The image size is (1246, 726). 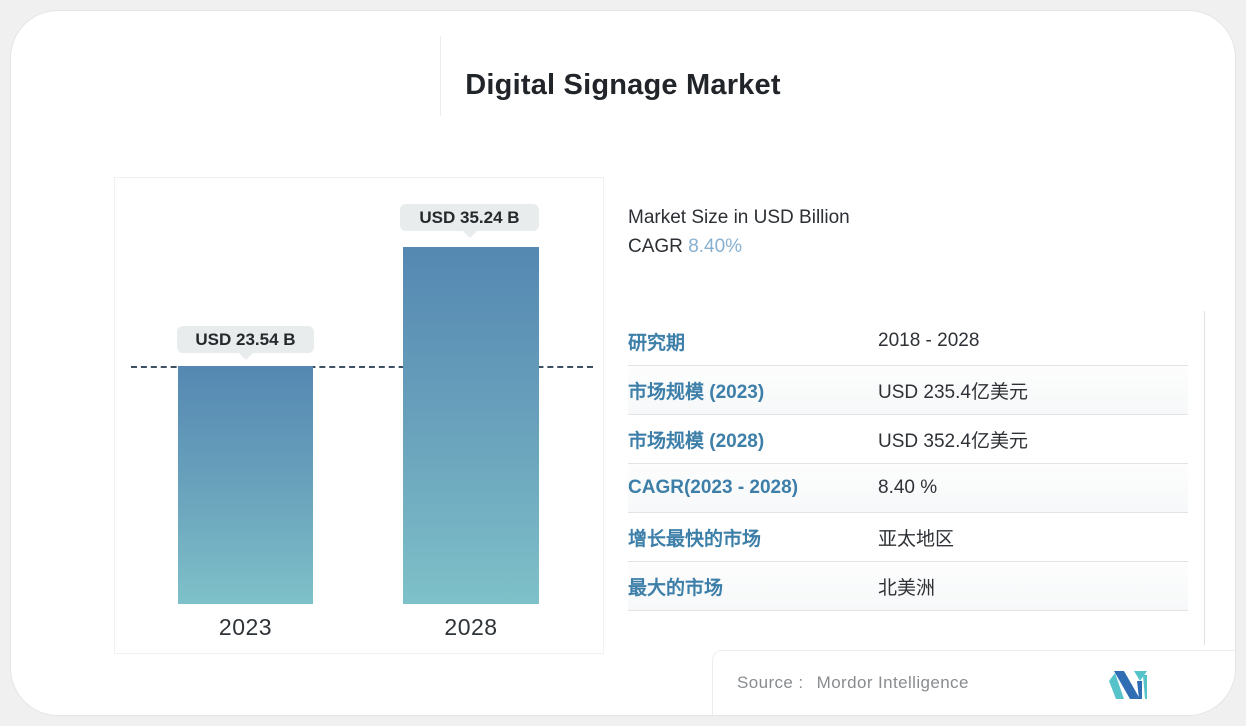 What do you see at coordinates (739, 217) in the screenshot?
I see `market-size-caption: Market Size in USD Billion` at bounding box center [739, 217].